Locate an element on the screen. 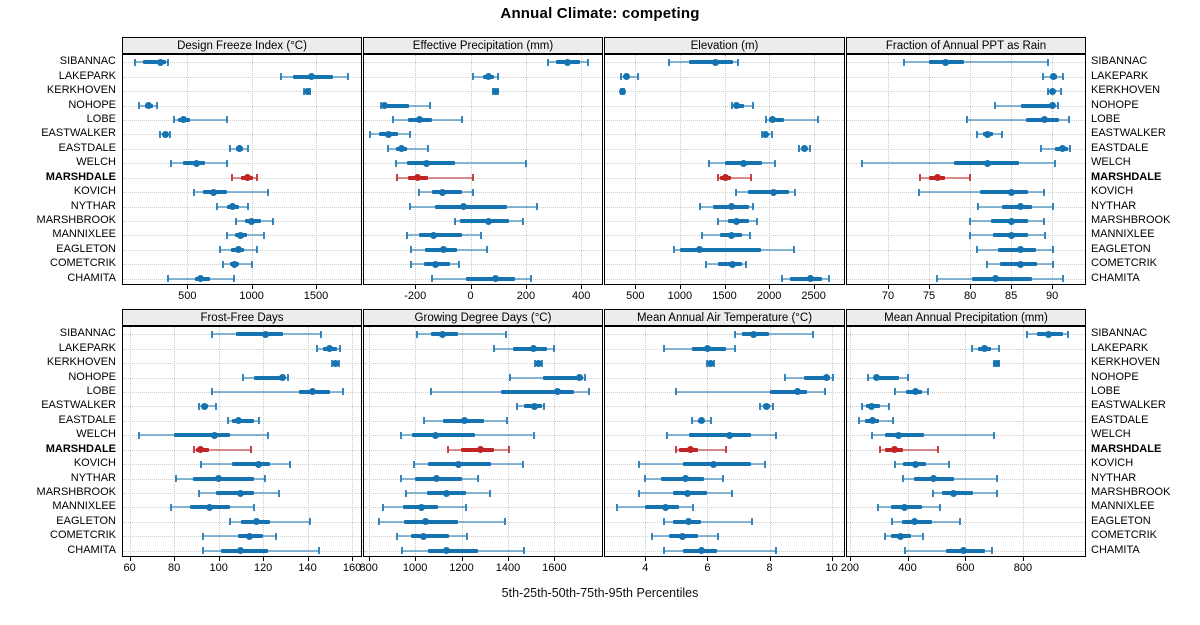  x-tick-label: 600 is located at coordinates (965, 568).